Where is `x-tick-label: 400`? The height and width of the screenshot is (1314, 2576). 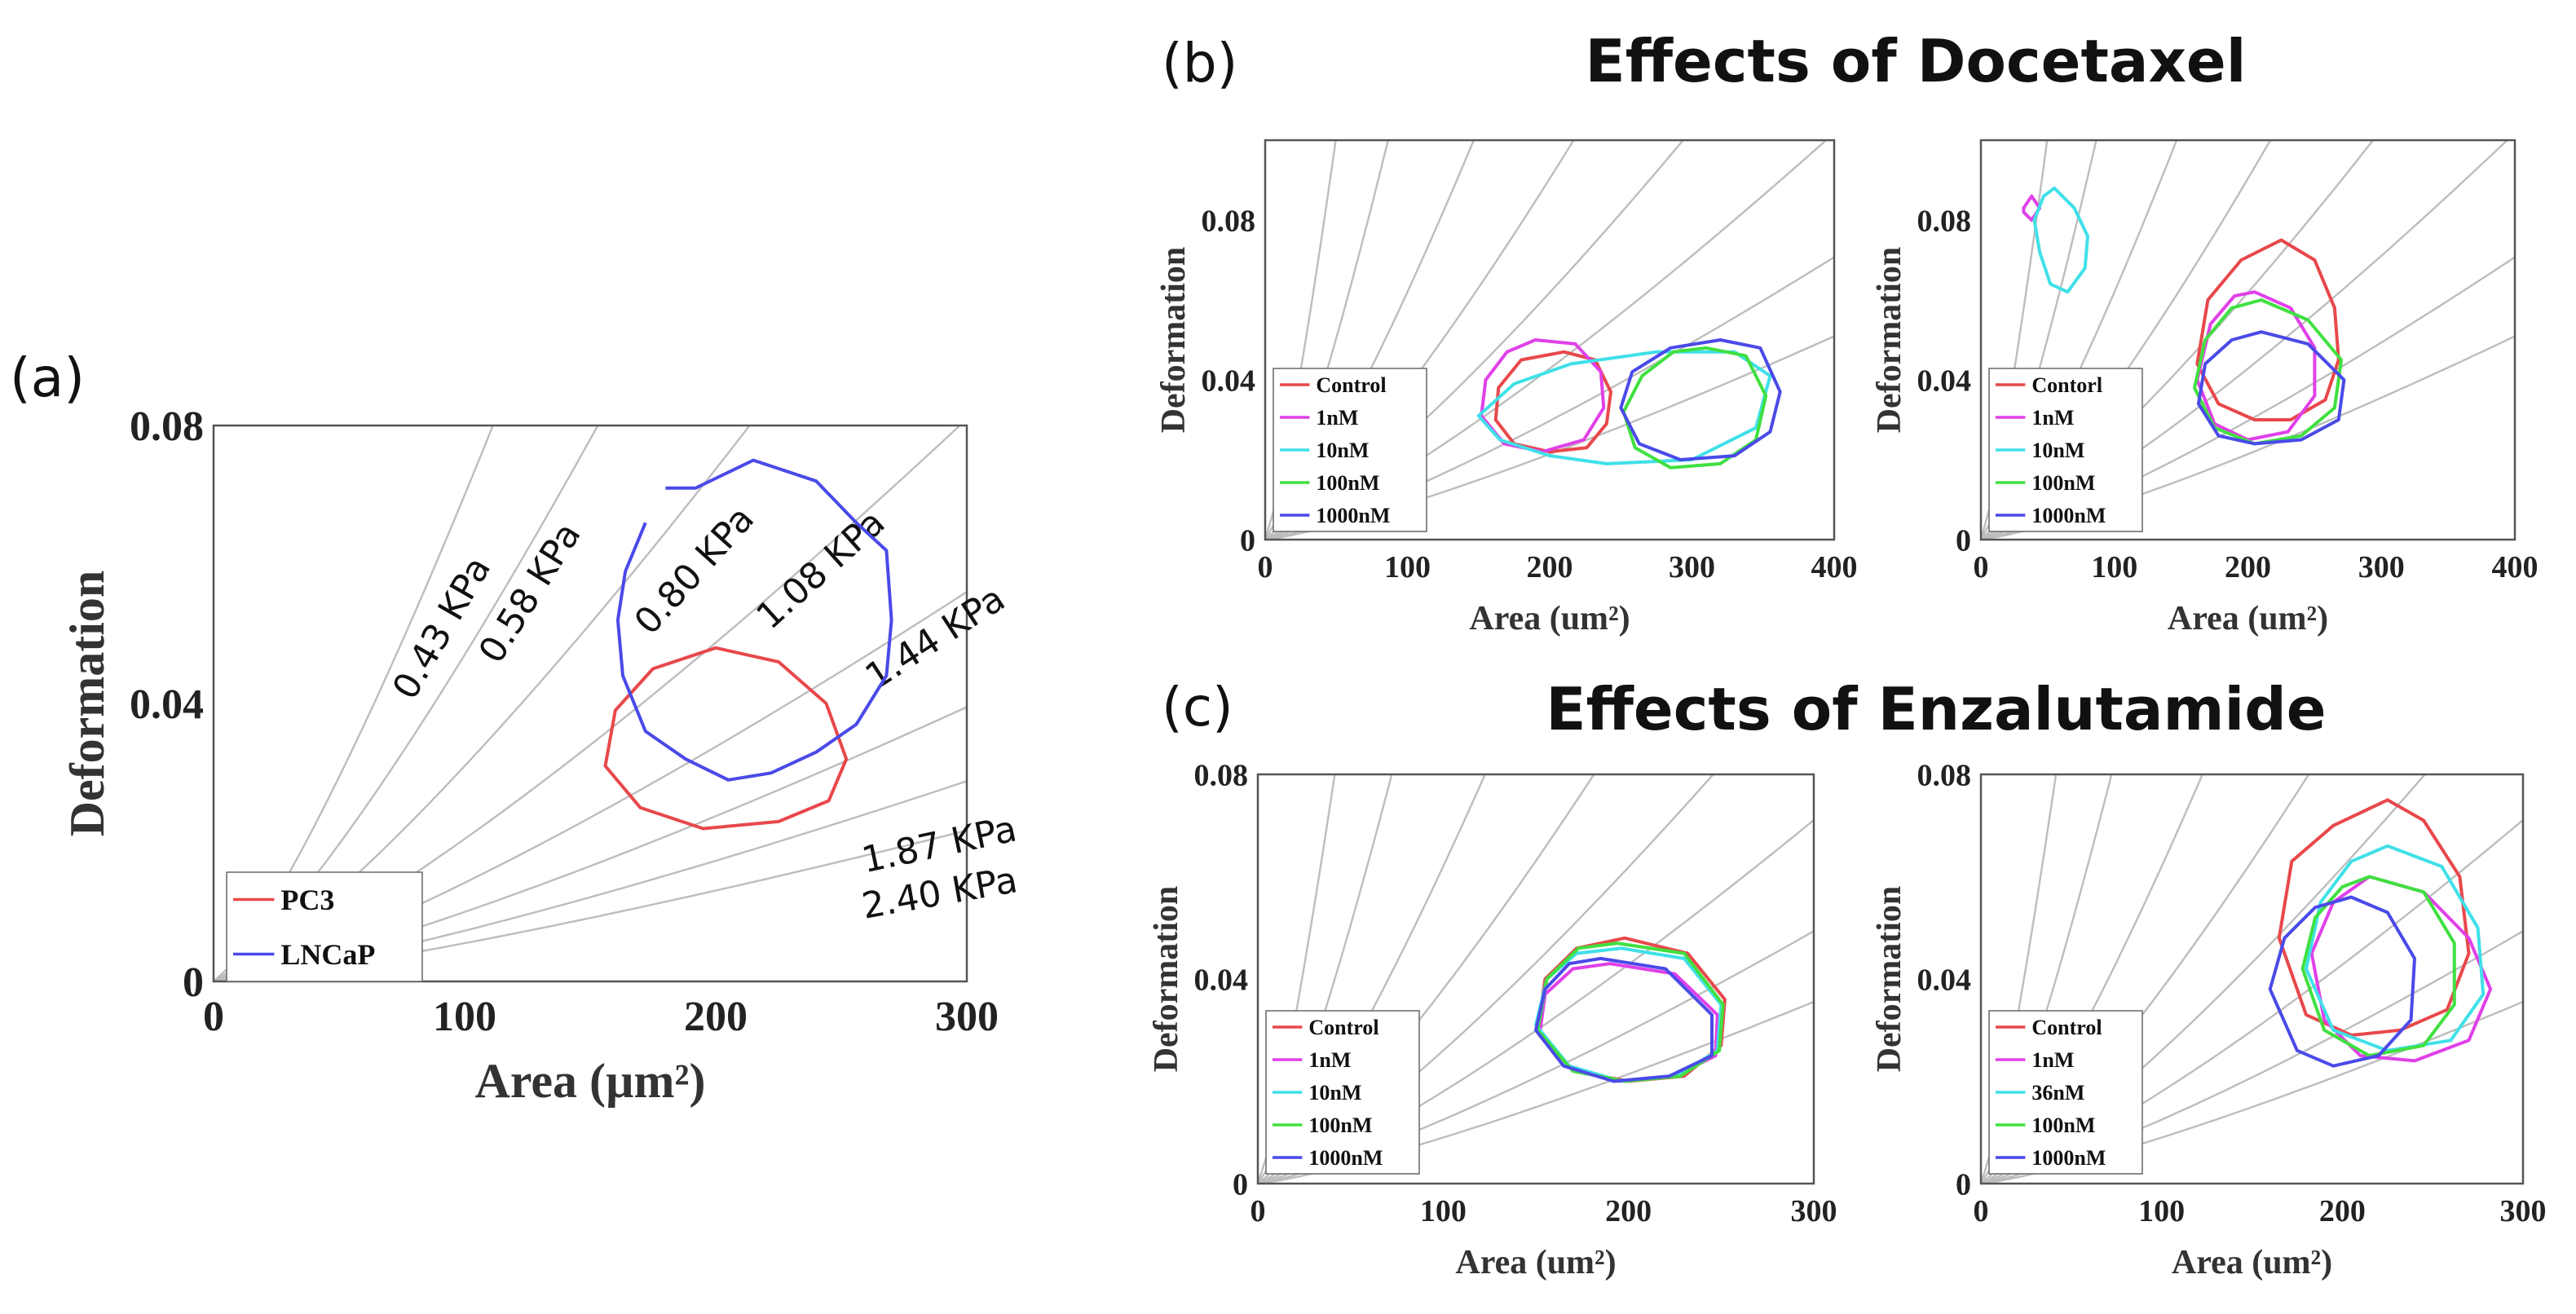 x-tick-label: 400 is located at coordinates (2515, 567).